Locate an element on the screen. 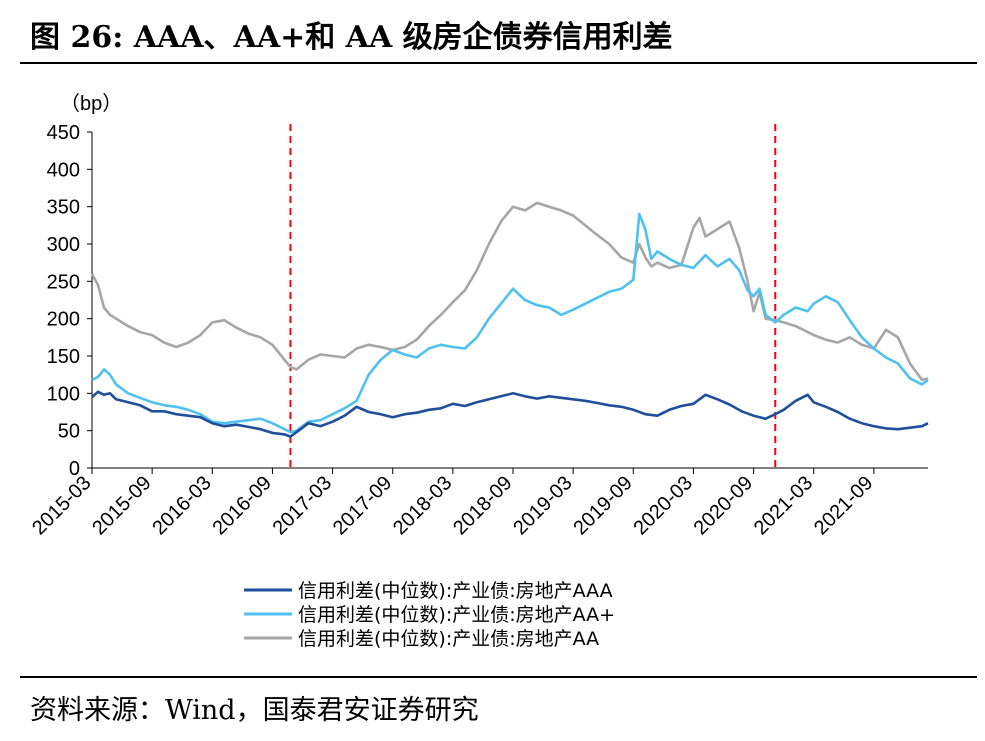  x-tick-label: 2019-03 is located at coordinates (542, 505).